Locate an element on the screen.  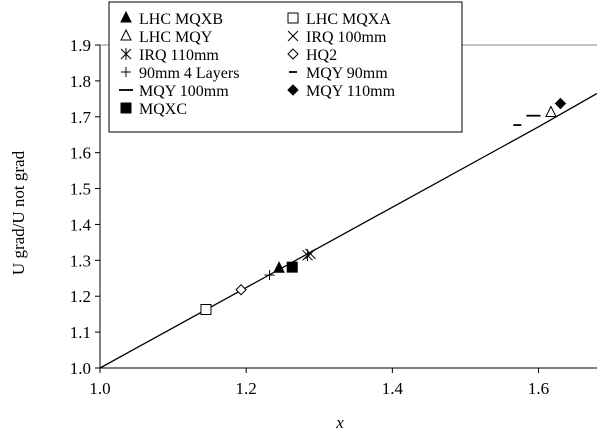
legend-item: MQXC is located at coordinates (153, 109).